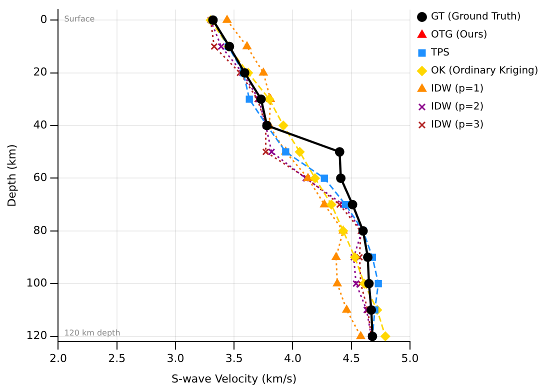 This screenshot has width=550, height=390. Describe the element at coordinates (293, 359) in the screenshot. I see `x-tick-label: 4.0` at that location.